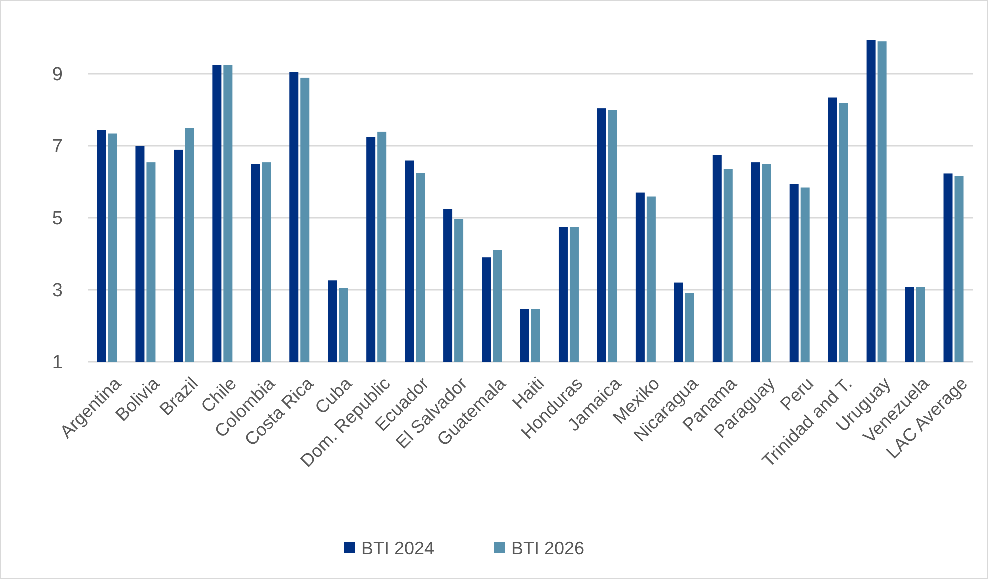 Image resolution: width=989 pixels, height=580 pixels. Describe the element at coordinates (57, 363) in the screenshot. I see `y-tick-label: 1` at that location.